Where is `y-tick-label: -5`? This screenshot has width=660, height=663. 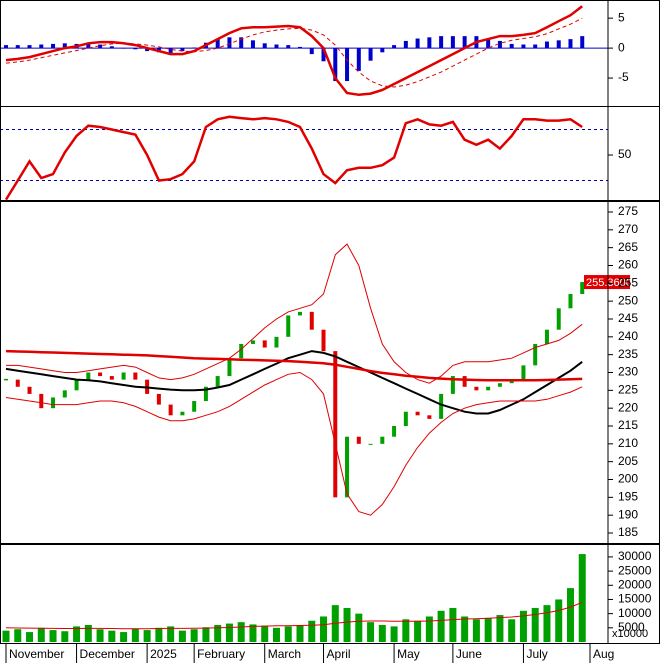 y-tick-label: -5 is located at coordinates (623, 77).